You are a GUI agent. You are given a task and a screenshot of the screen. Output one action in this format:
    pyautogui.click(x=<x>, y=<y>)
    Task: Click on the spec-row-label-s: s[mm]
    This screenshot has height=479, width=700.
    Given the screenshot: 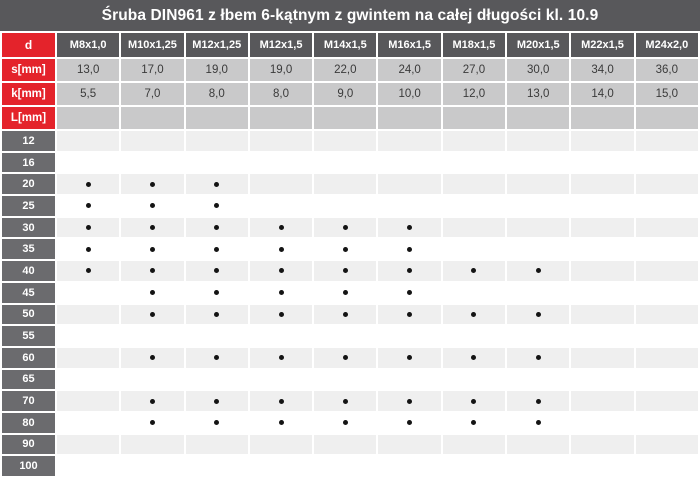 What is the action you would take?
    pyautogui.click(x=28, y=70)
    